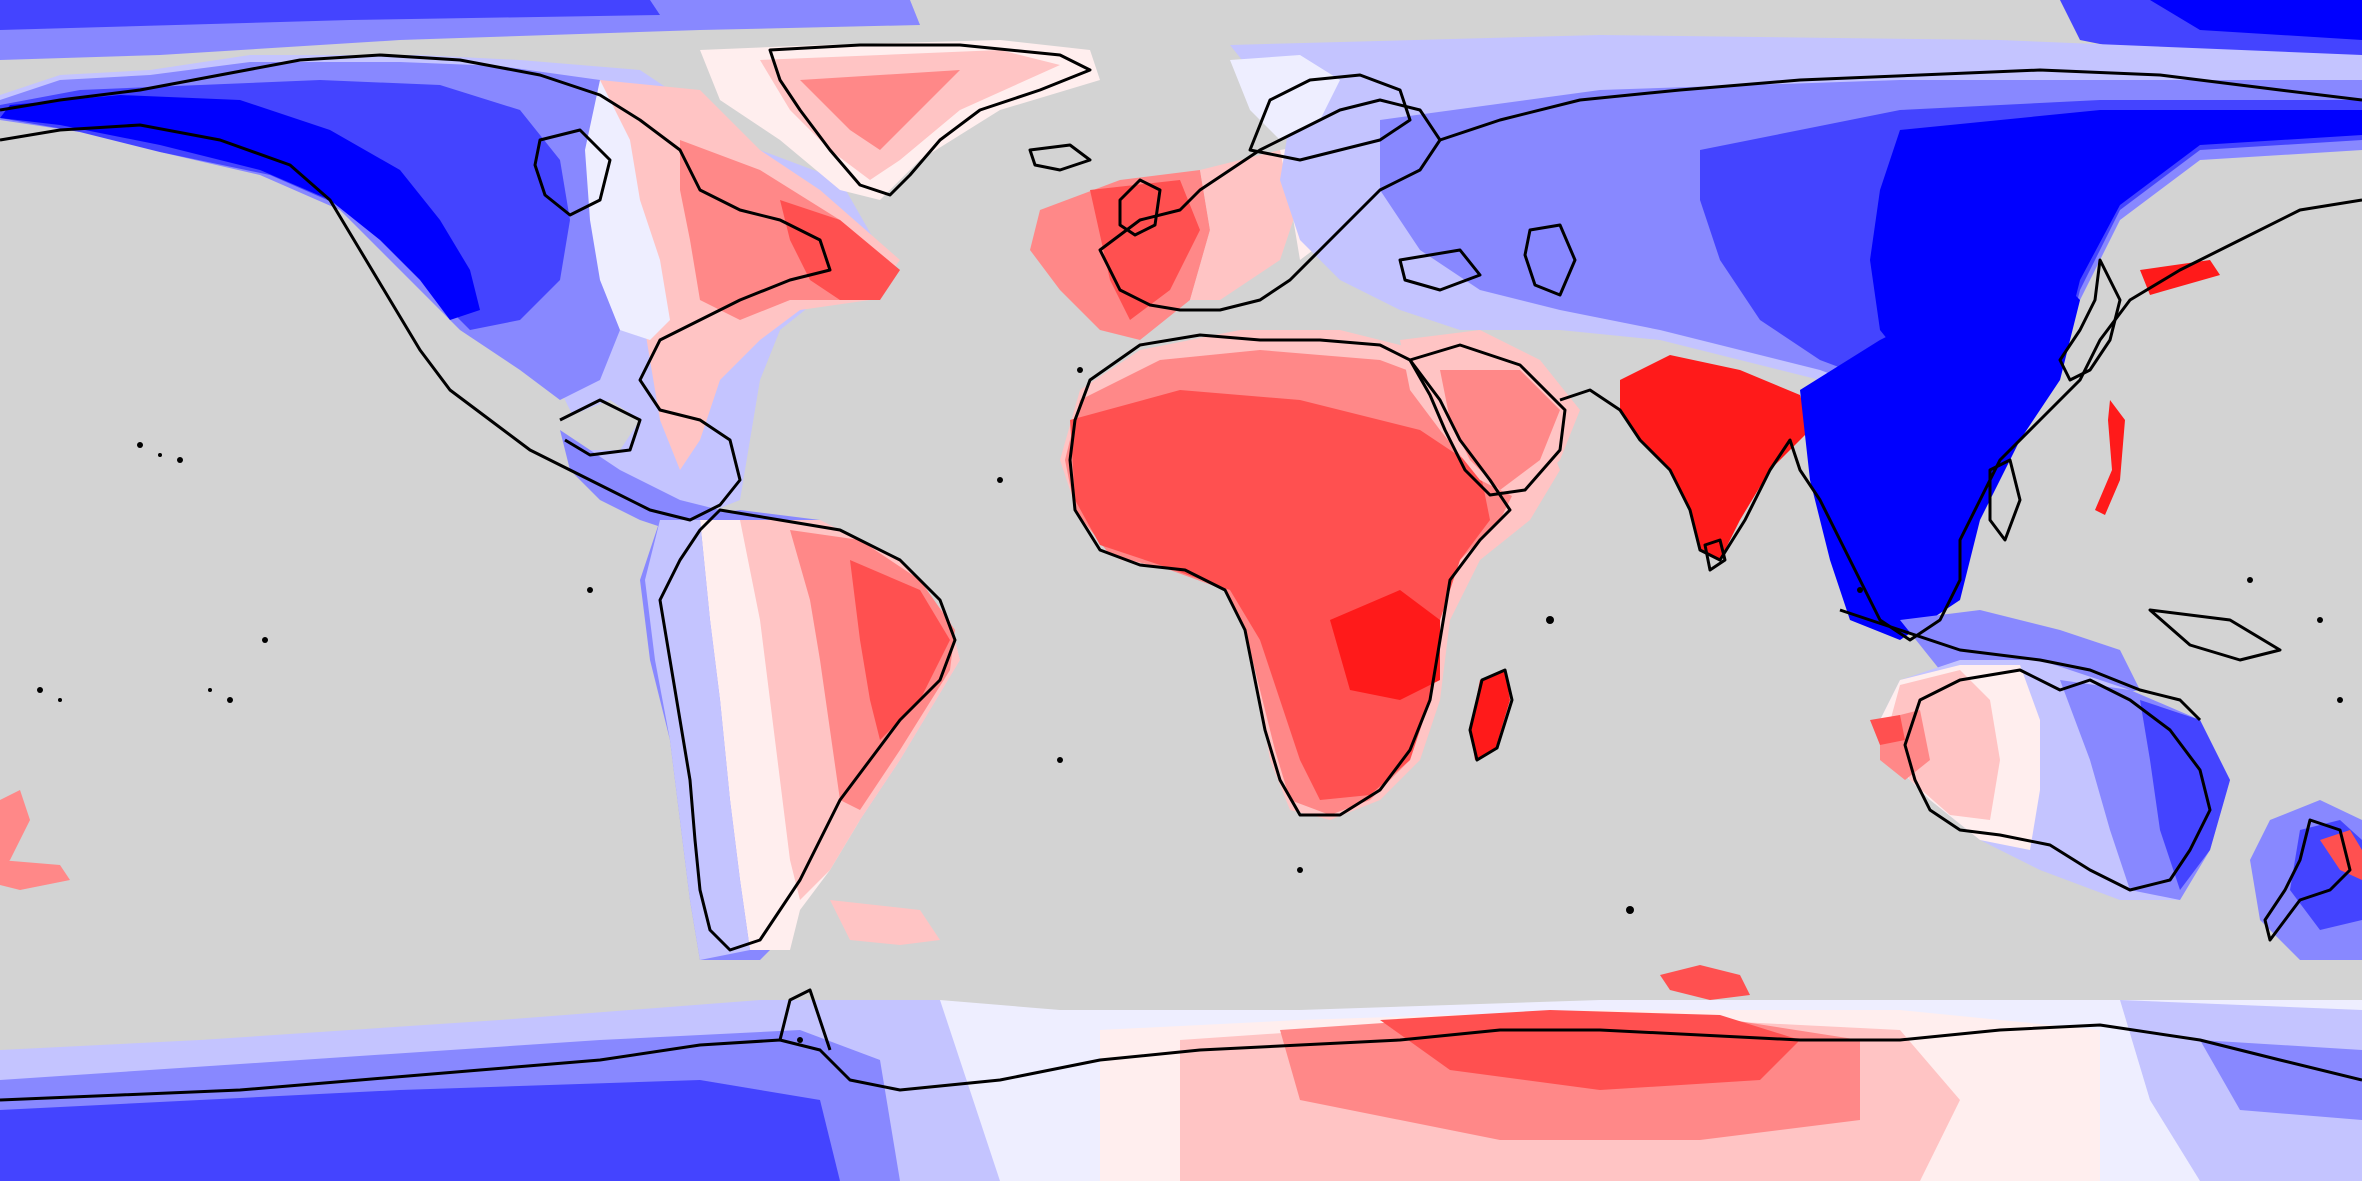 This screenshot has height=1181, width=2362. I want to click on coastline-europe, so click(1270, 205).